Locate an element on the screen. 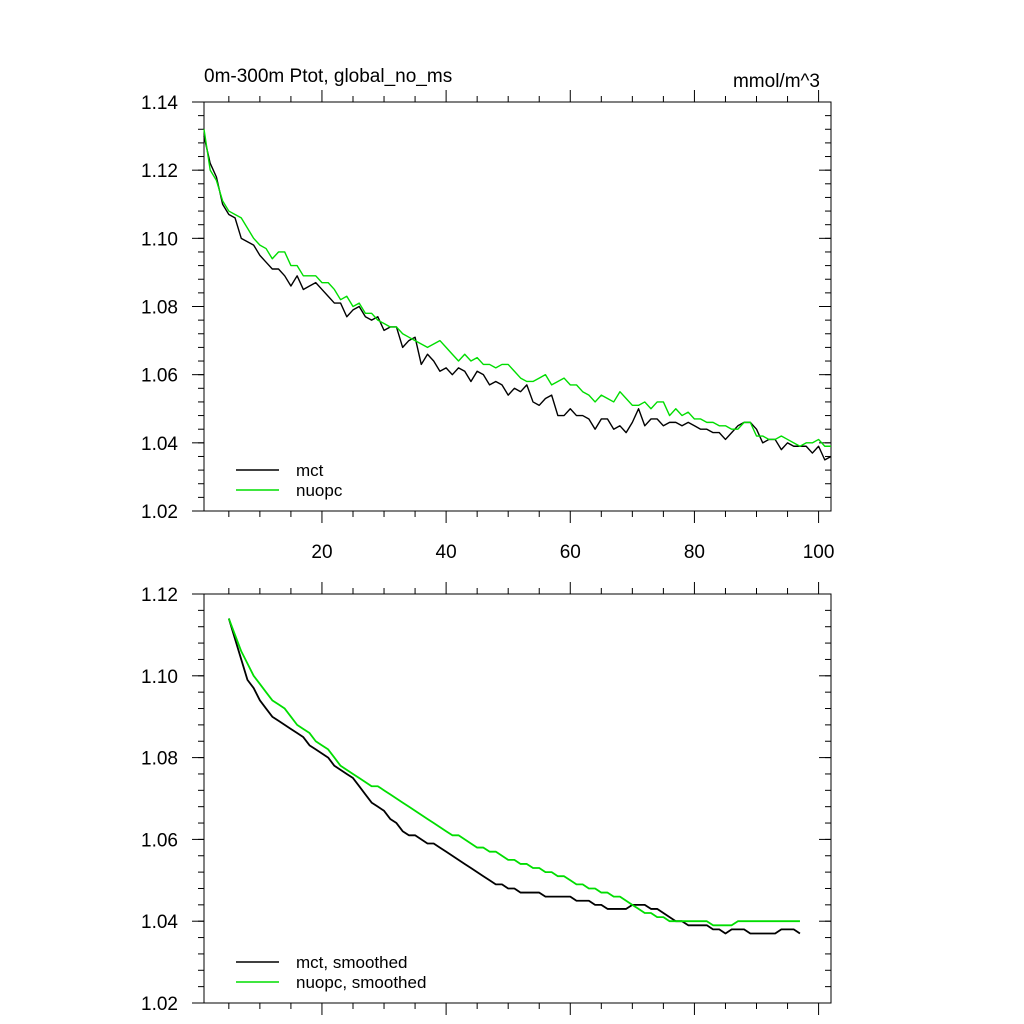 The image size is (1024, 1024). legend-label: mct, smoothed is located at coordinates (352, 962).